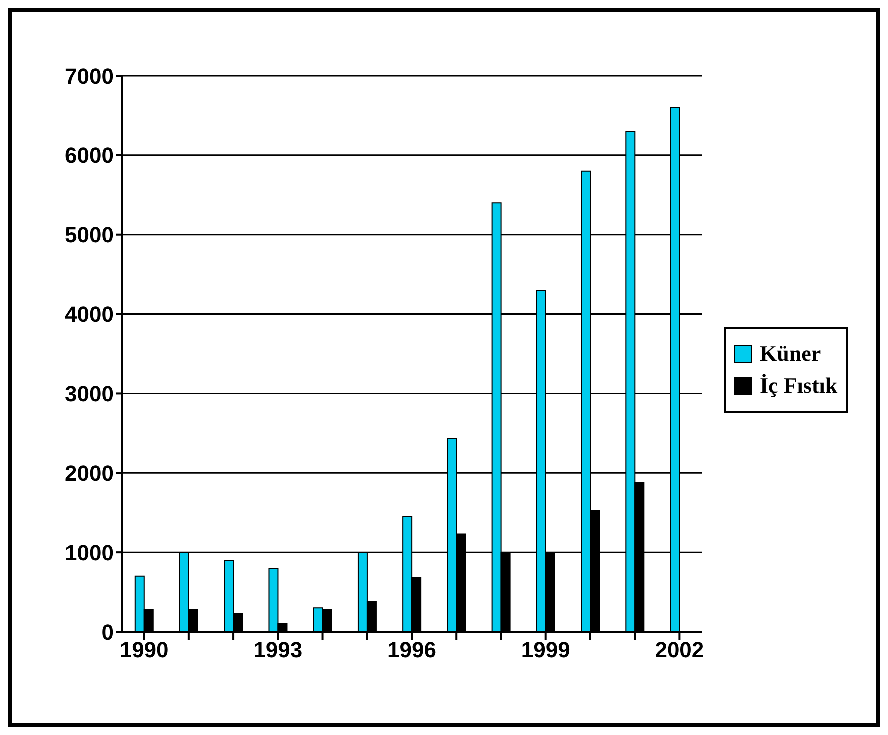 Image resolution: width=888 pixels, height=735 pixels. Describe the element at coordinates (89, 315) in the screenshot. I see `y-tick-label: 4000` at that location.